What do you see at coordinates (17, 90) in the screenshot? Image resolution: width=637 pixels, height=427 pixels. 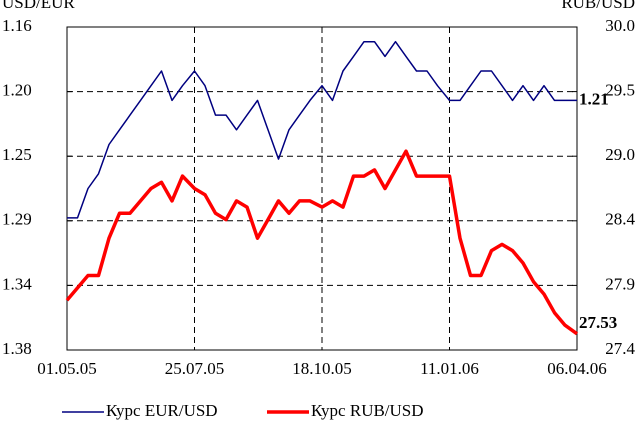 I see `y-tick-label: 1.20` at bounding box center [17, 90].